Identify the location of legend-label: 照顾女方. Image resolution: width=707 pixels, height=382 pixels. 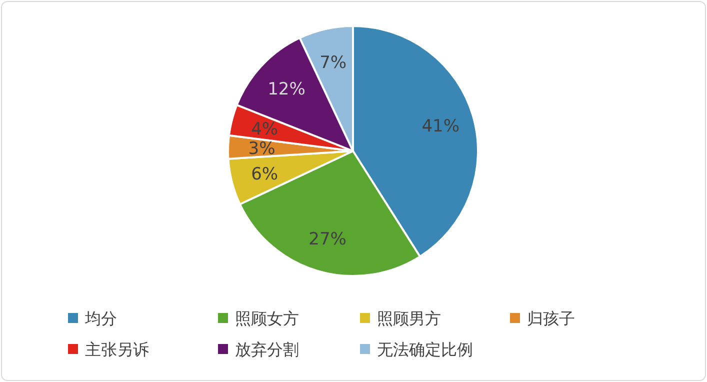
(267, 318).